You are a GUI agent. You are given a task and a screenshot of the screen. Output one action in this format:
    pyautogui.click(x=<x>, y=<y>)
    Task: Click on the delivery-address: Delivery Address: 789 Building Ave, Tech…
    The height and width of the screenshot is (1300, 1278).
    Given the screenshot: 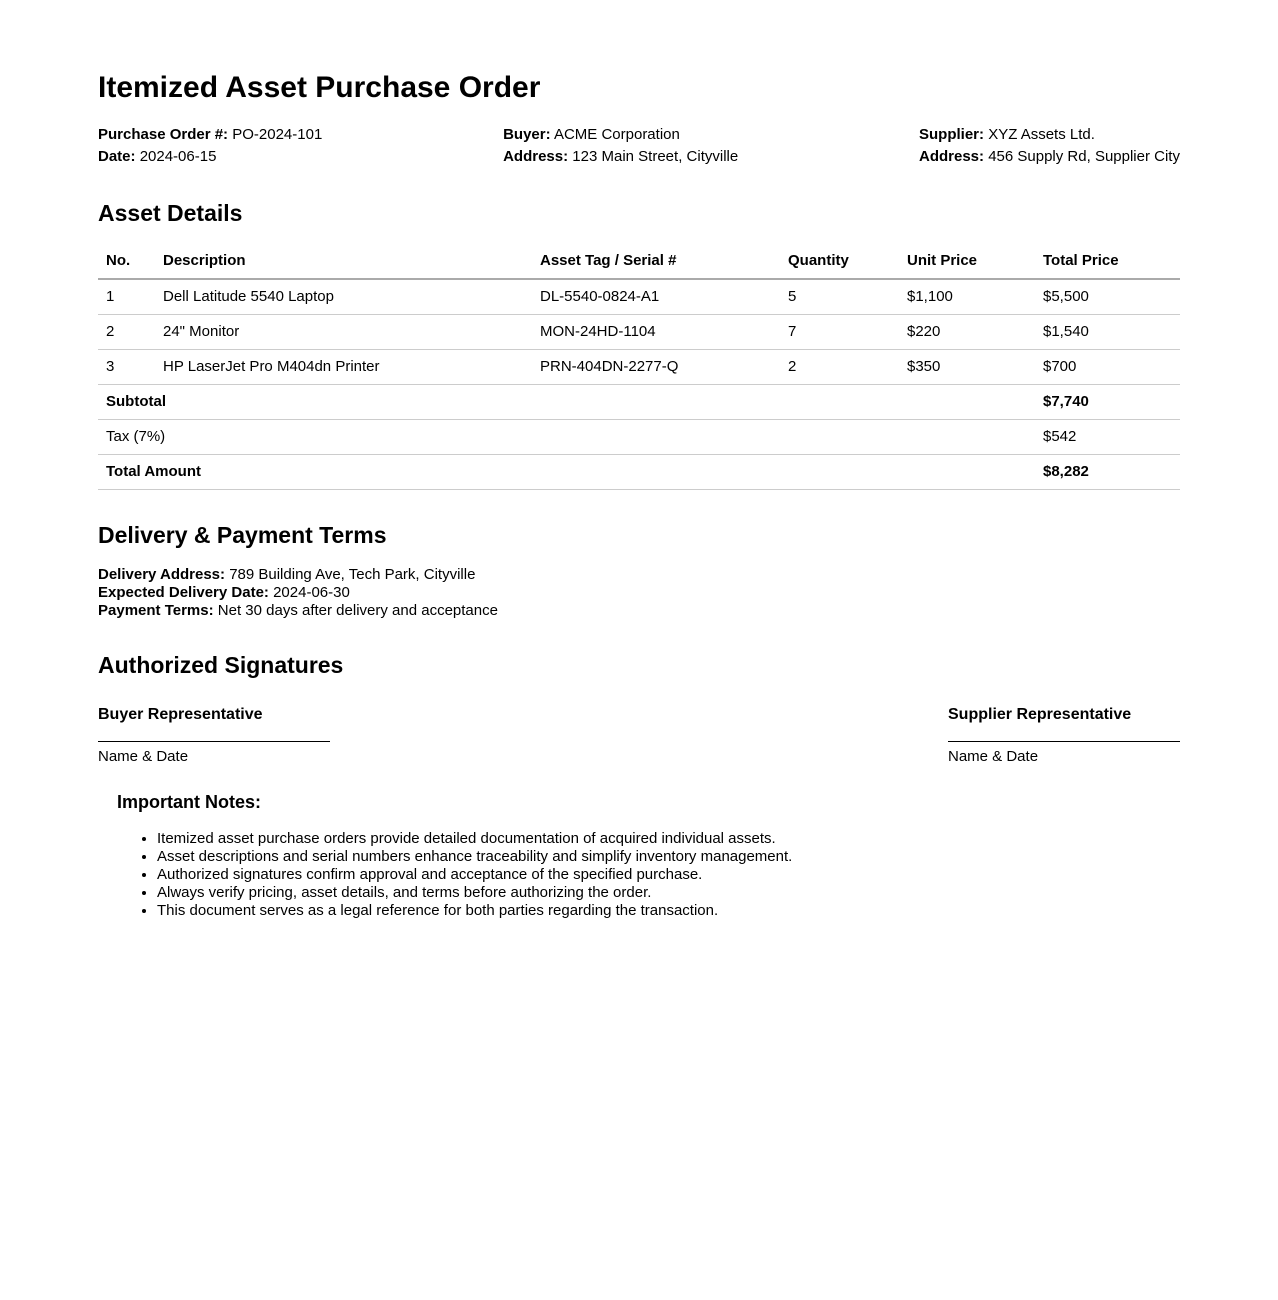 What is the action you would take?
    pyautogui.click(x=639, y=575)
    